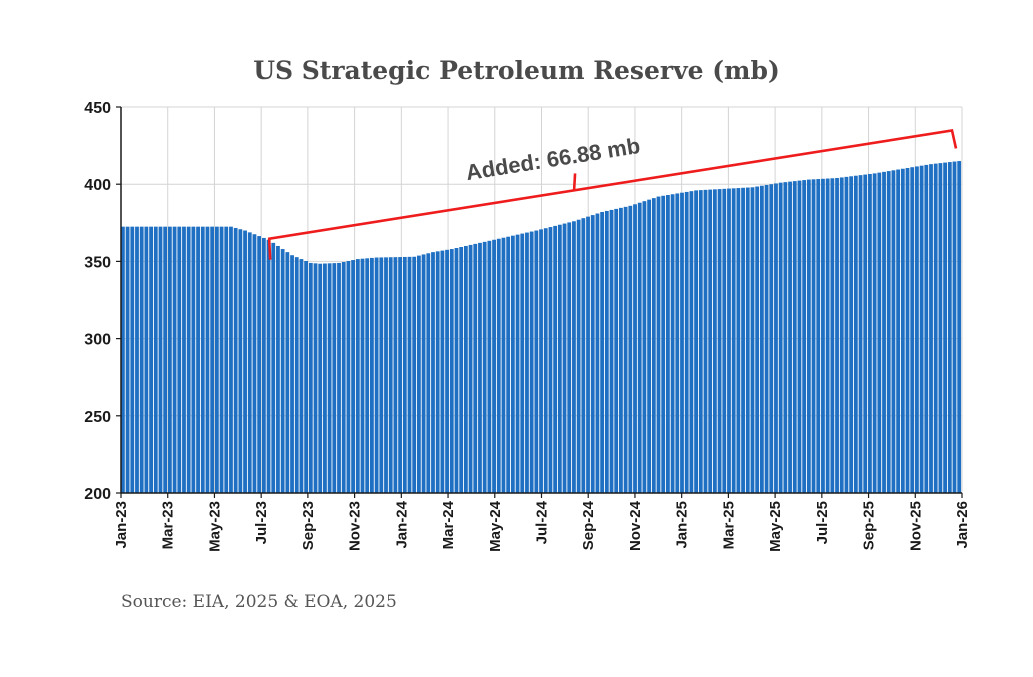 The width and height of the screenshot is (1033, 677). What do you see at coordinates (588, 525) in the screenshot?
I see `x-tick-label: Sep-24` at bounding box center [588, 525].